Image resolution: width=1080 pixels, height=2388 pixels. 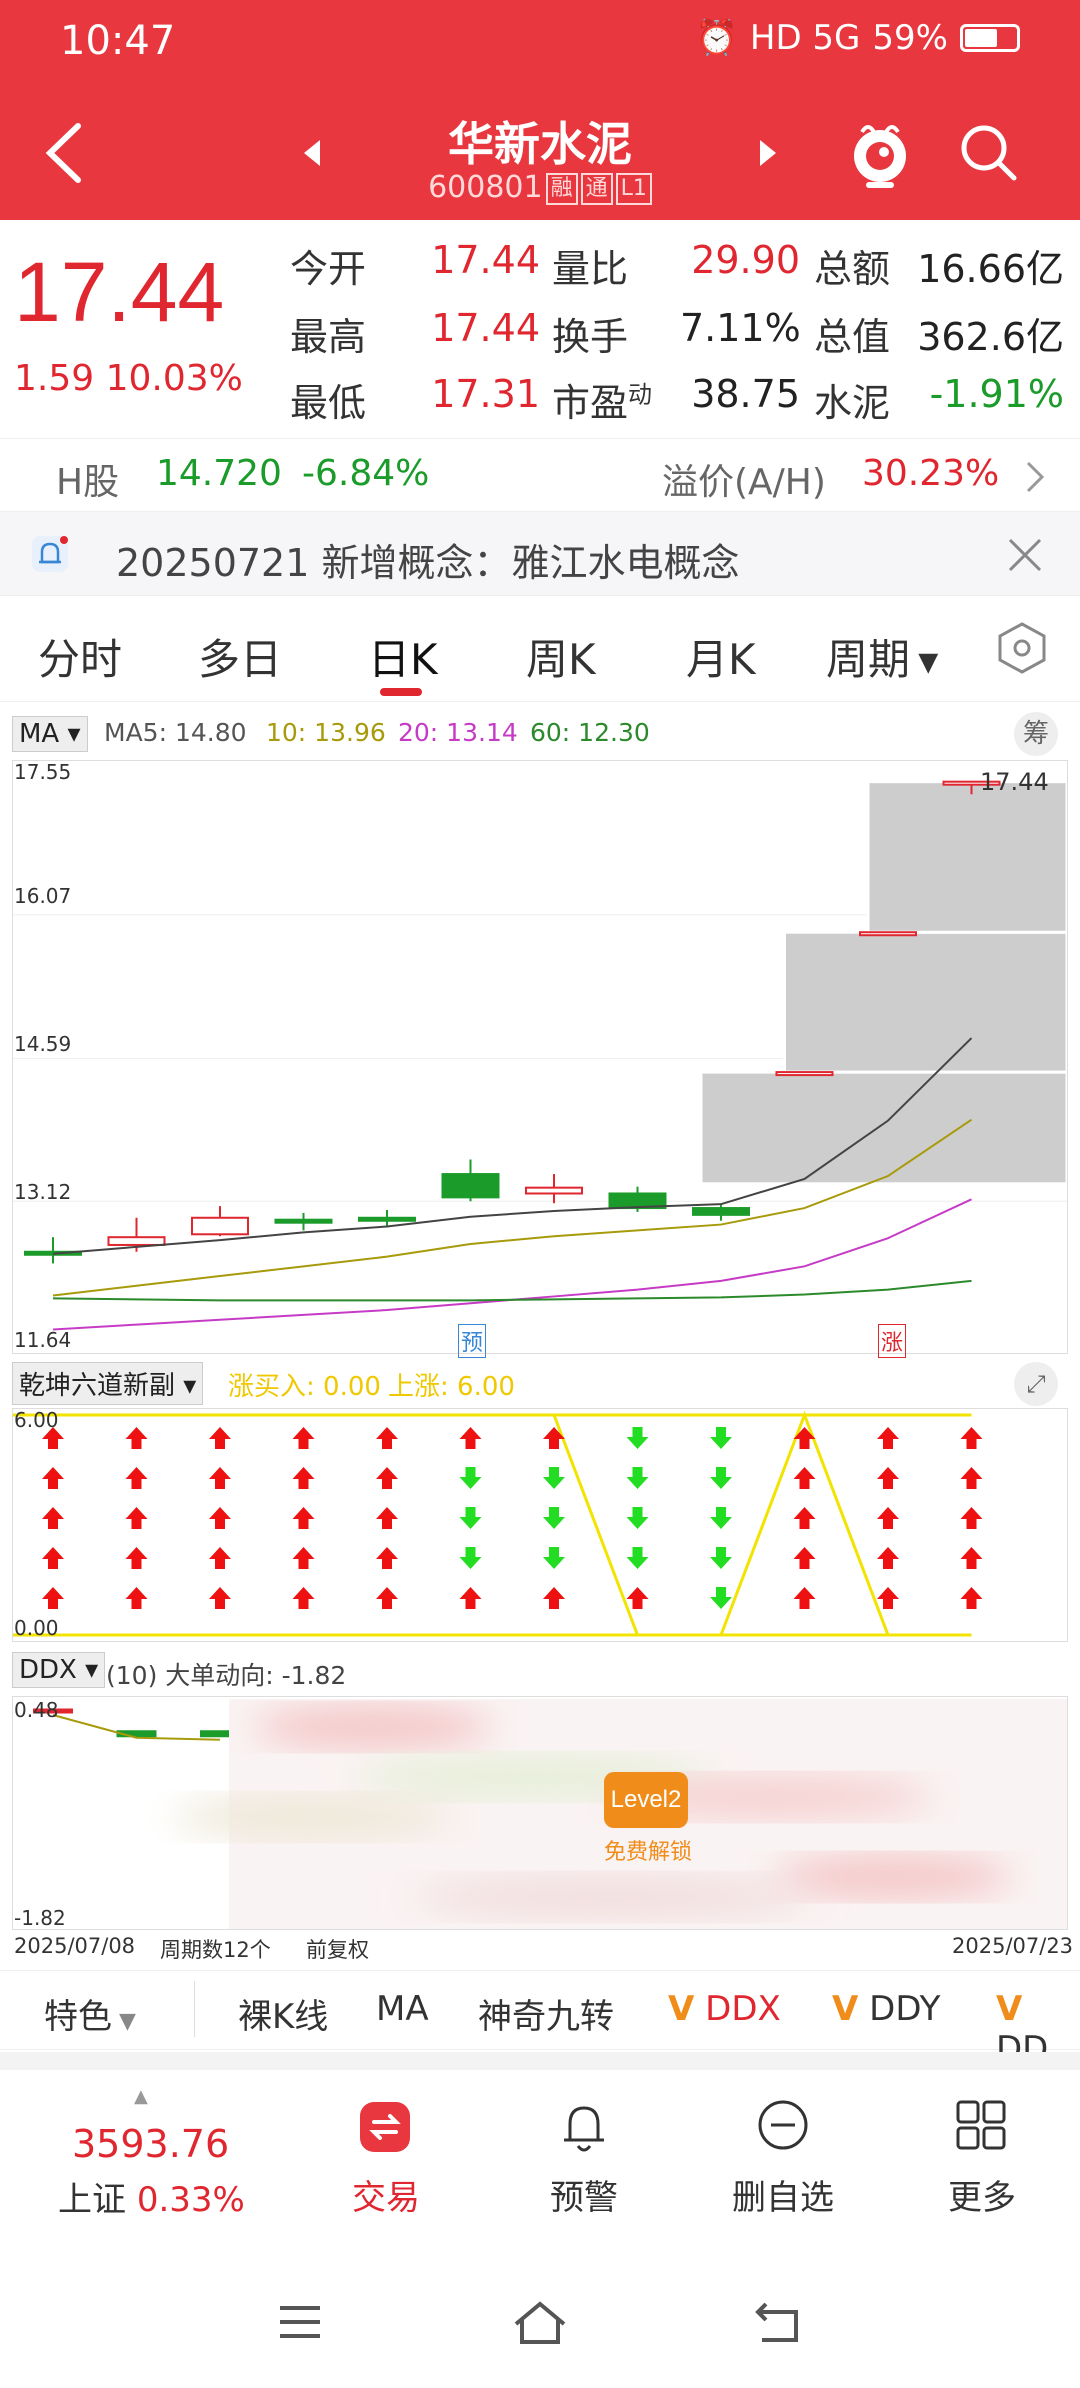 I want to click on ddx-axis-top: 0.48, so click(x=36, y=1710).